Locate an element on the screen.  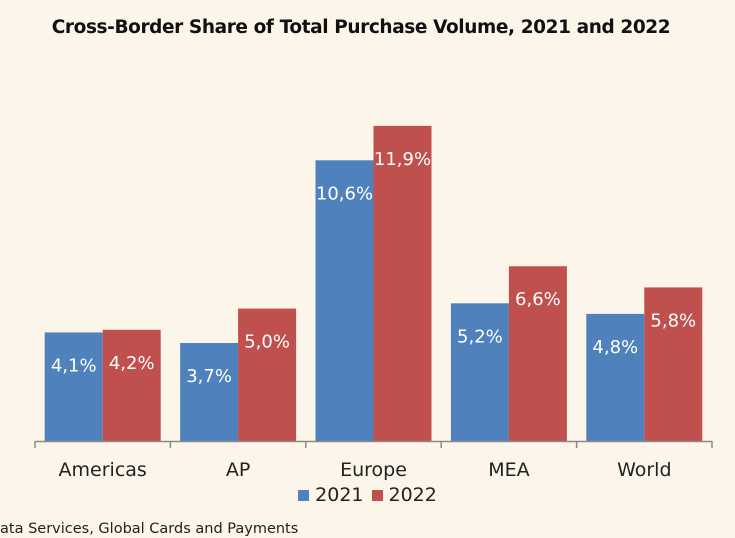
source-note: ata Services, Global Cards and Payments is located at coordinates (149, 529).